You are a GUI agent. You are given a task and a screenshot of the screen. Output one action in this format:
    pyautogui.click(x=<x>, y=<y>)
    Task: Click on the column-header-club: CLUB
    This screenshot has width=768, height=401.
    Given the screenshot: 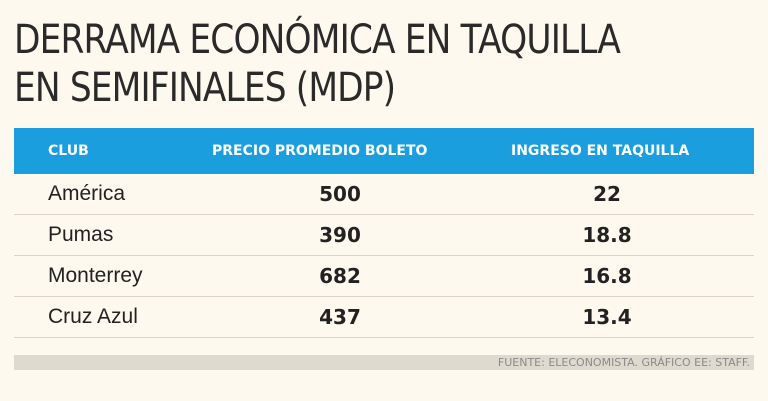 What is the action you would take?
    pyautogui.click(x=68, y=151)
    